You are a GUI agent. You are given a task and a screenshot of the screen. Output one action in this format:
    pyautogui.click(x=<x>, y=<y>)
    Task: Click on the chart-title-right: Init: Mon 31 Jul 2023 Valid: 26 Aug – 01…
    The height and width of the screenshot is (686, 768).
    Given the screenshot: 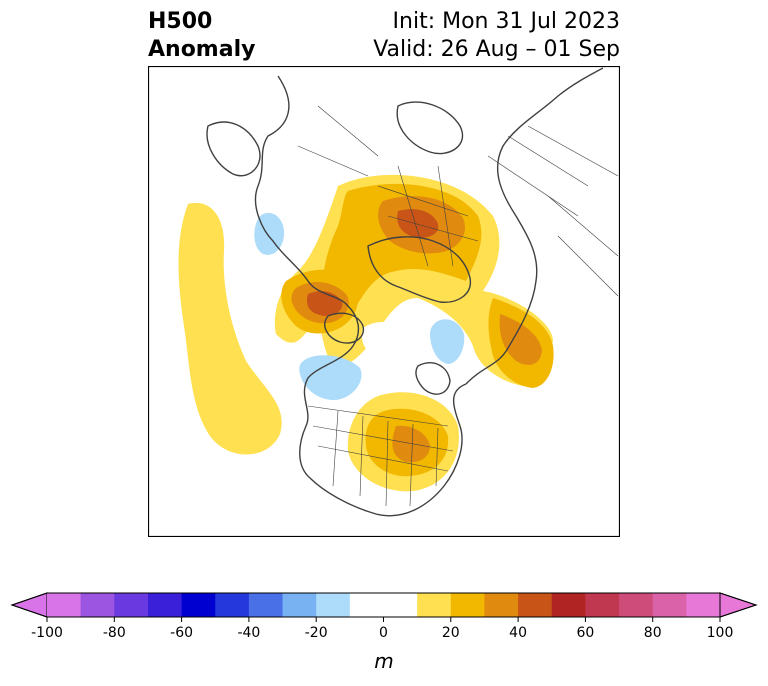 What is the action you would take?
    pyautogui.click(x=496, y=36)
    